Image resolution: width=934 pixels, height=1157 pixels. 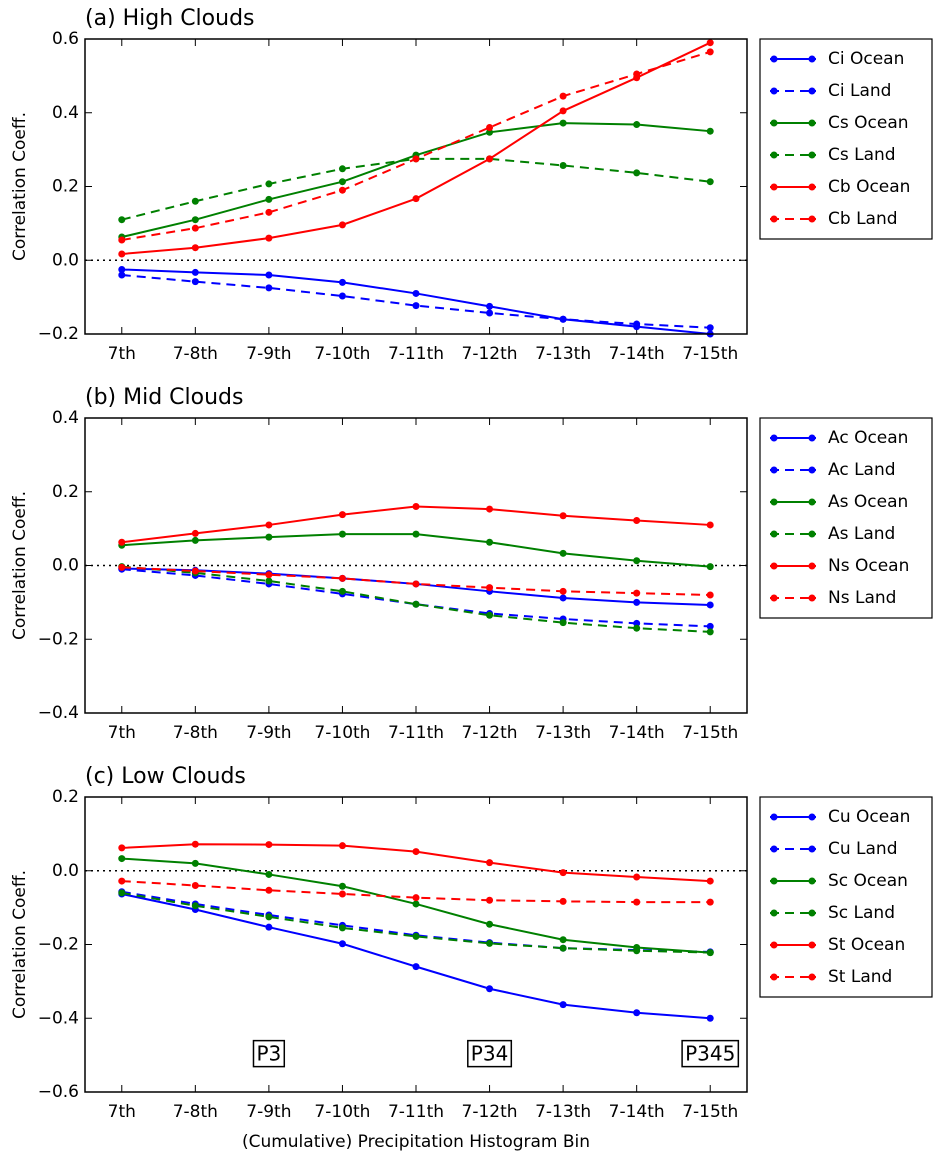 I want to click on annotation: P3, so click(x=268, y=1054).